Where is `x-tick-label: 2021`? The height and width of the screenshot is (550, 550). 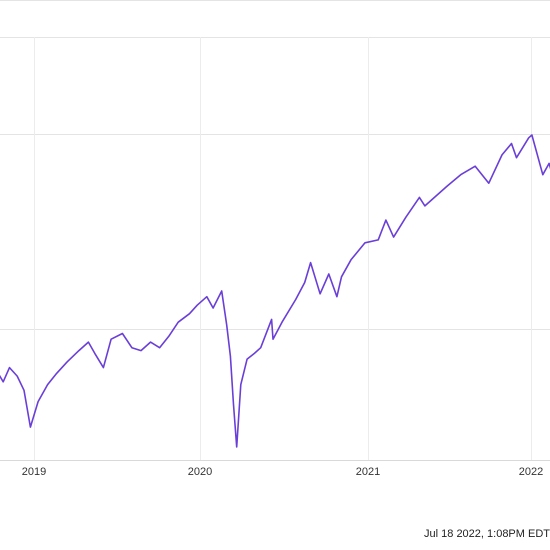
x-tick-label: 2021 is located at coordinates (368, 472).